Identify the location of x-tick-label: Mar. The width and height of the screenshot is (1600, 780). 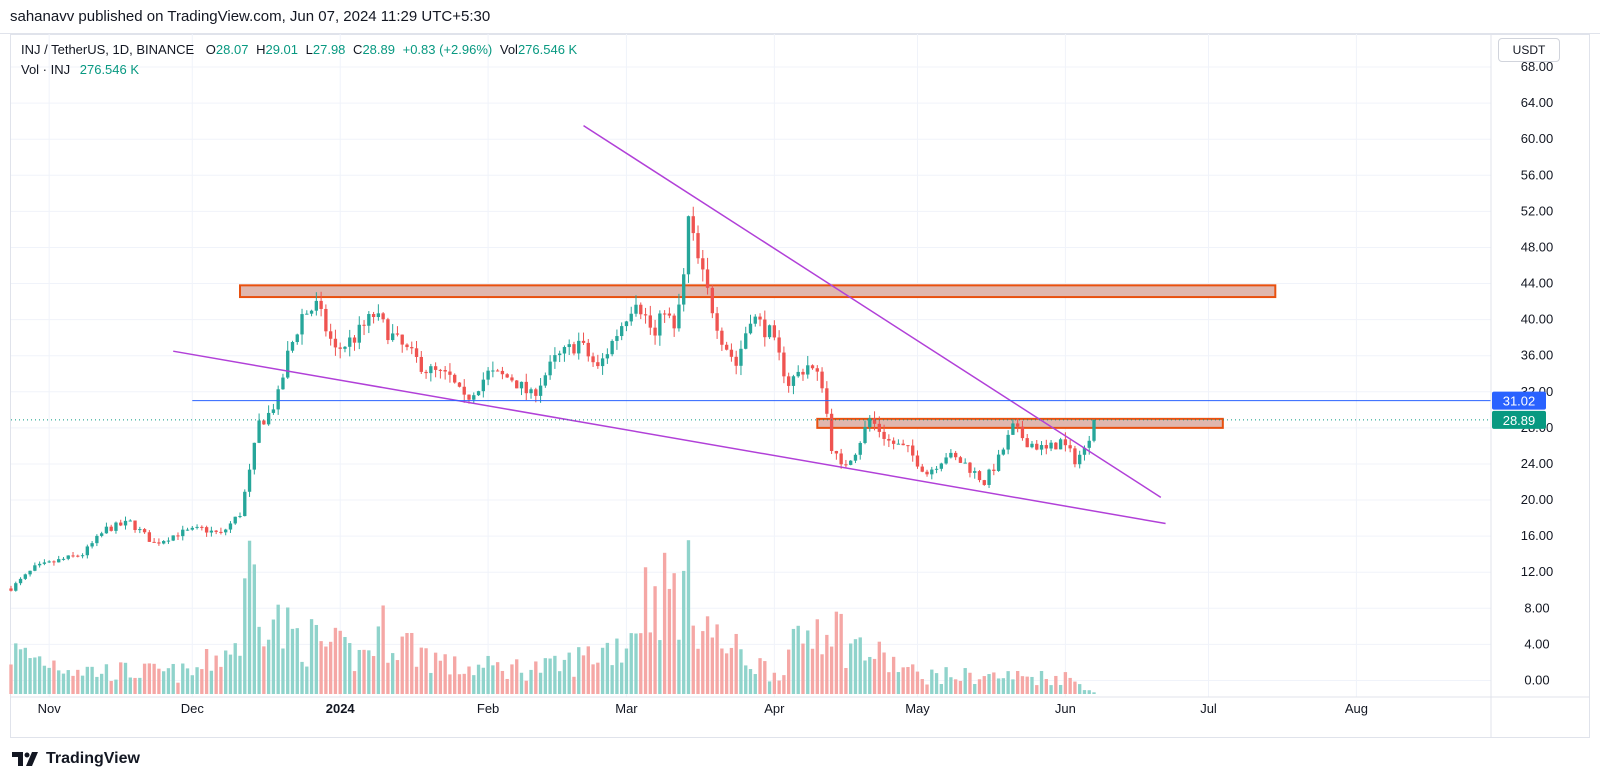
(626, 708).